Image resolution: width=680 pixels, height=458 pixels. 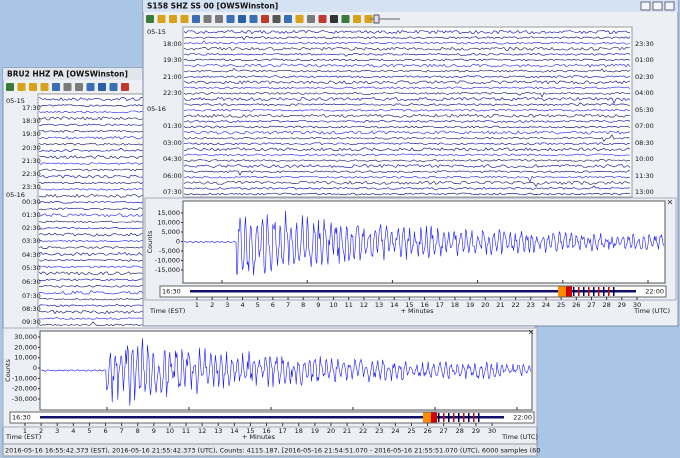 What do you see at coordinates (172, 44) in the screenshot?
I see `helicorder-time-label: 18:00` at bounding box center [172, 44].